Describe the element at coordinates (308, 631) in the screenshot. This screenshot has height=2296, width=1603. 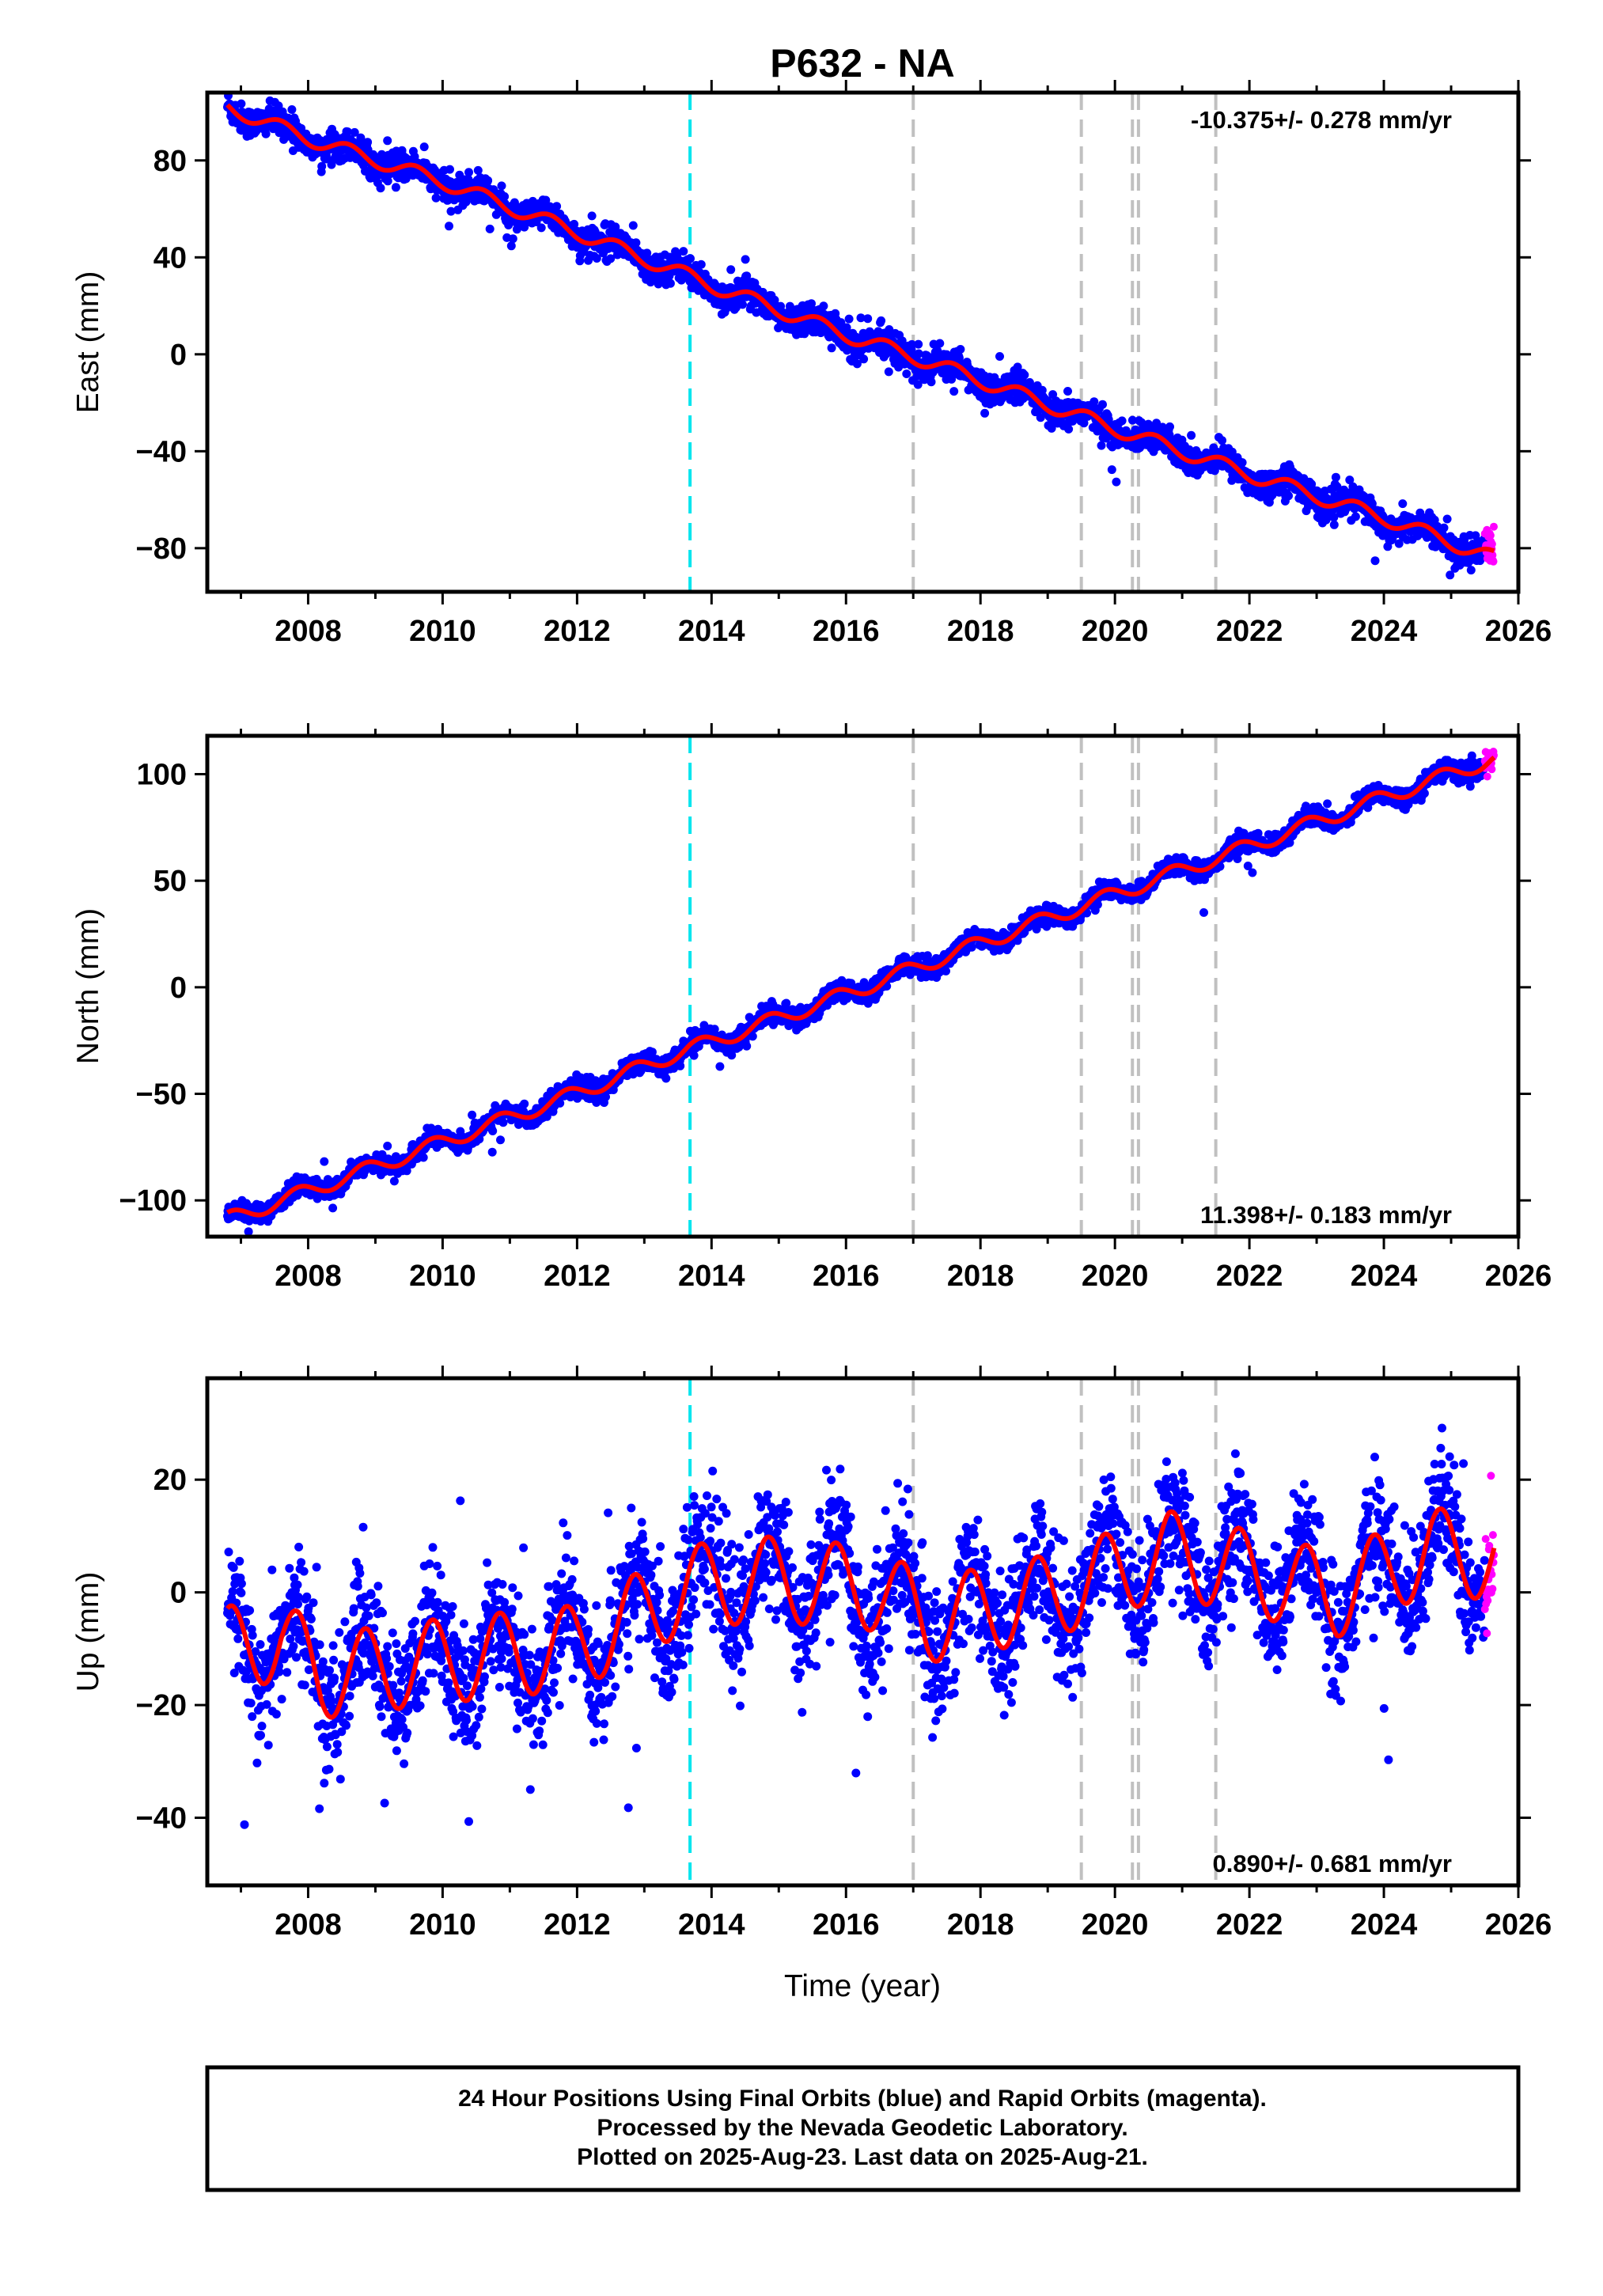
I see `x-tick-label: 2008` at that location.